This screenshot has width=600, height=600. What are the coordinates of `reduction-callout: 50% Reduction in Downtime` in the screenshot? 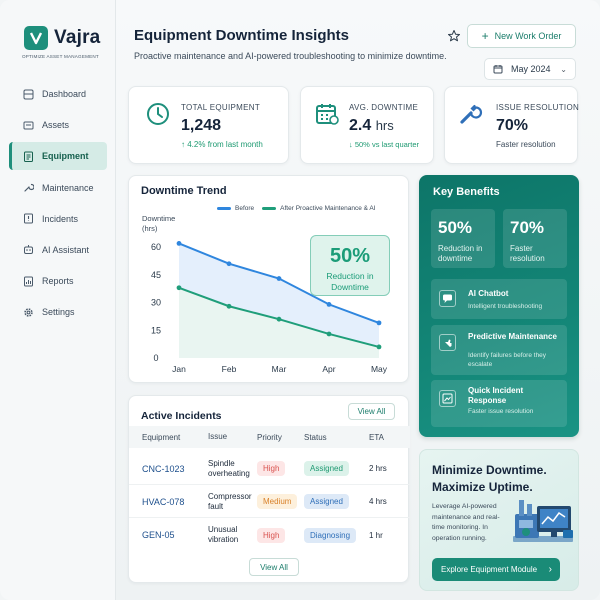 It's located at (350, 265).